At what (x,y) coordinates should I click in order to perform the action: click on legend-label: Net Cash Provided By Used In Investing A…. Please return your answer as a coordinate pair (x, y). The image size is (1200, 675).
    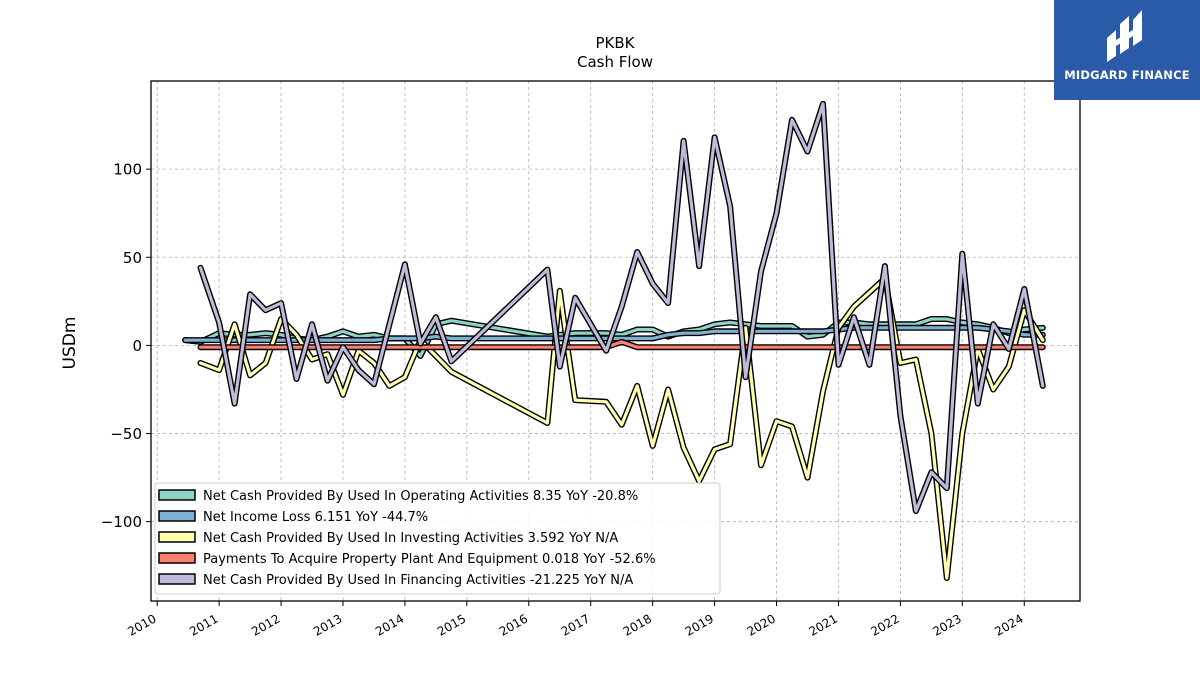
    Looking at the image, I should click on (410, 538).